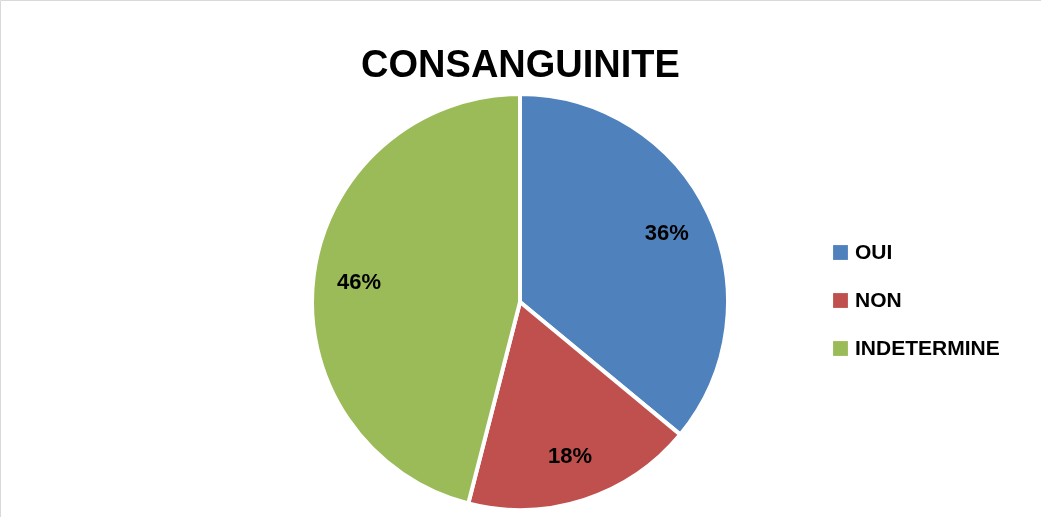 The height and width of the screenshot is (517, 1041). I want to click on data-label: 18%, so click(570, 456).